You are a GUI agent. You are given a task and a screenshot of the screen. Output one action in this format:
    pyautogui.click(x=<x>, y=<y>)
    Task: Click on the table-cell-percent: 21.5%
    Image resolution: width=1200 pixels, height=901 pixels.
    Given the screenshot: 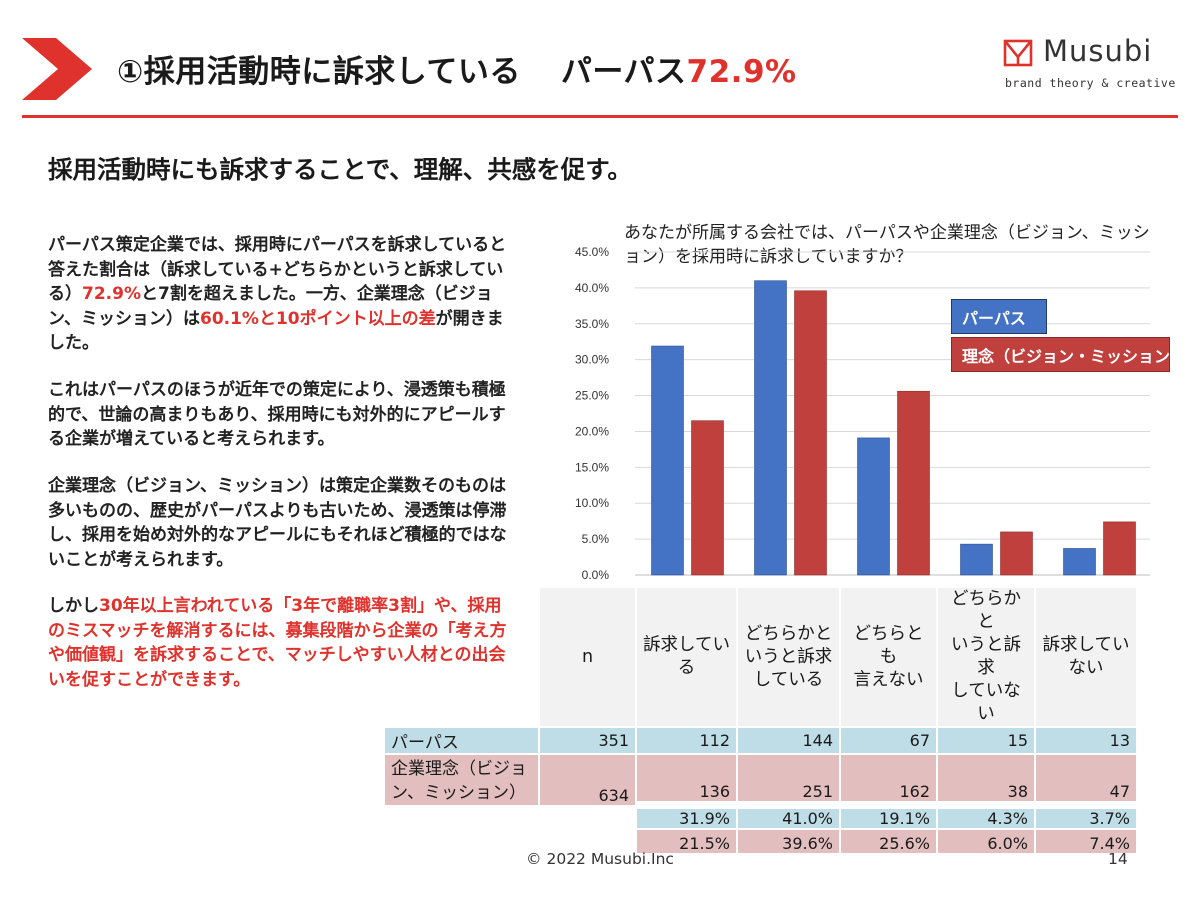 What is the action you would take?
    pyautogui.click(x=686, y=840)
    